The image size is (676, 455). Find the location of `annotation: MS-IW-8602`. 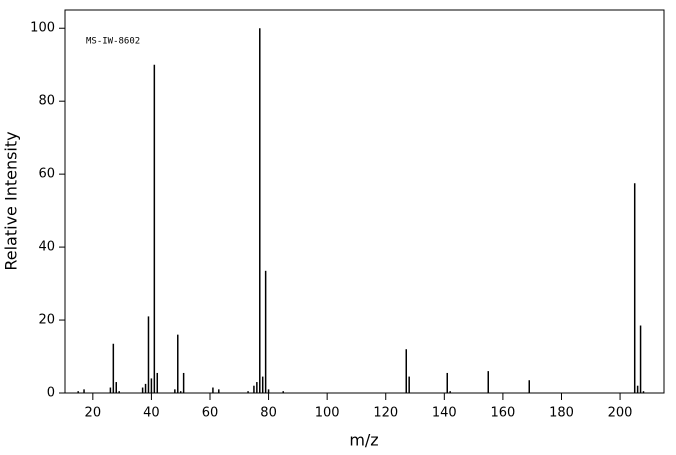

annotation: MS-IW-8602 is located at coordinates (113, 42).